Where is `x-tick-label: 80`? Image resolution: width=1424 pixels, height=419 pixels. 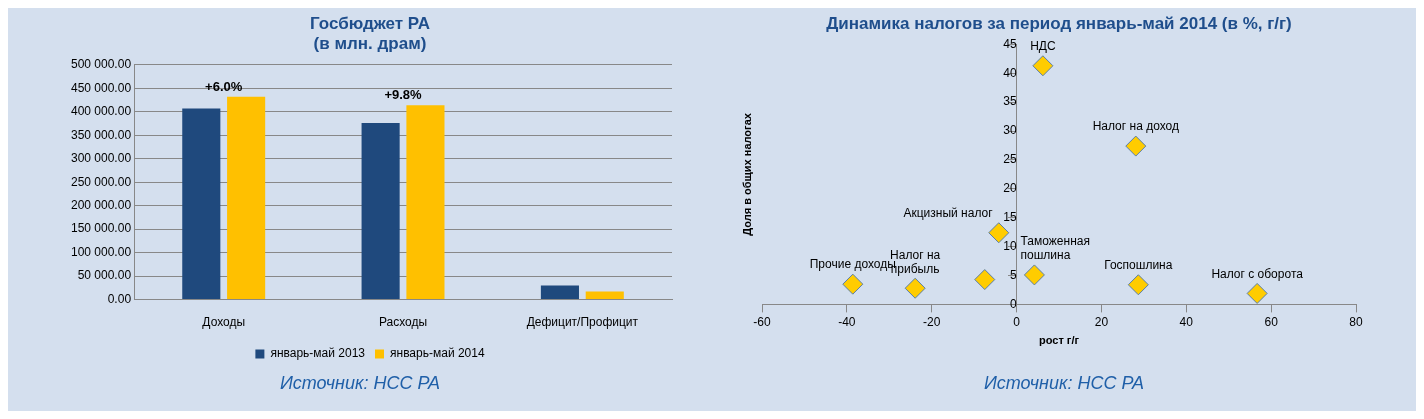 x-tick-label: 80 is located at coordinates (1356, 321).